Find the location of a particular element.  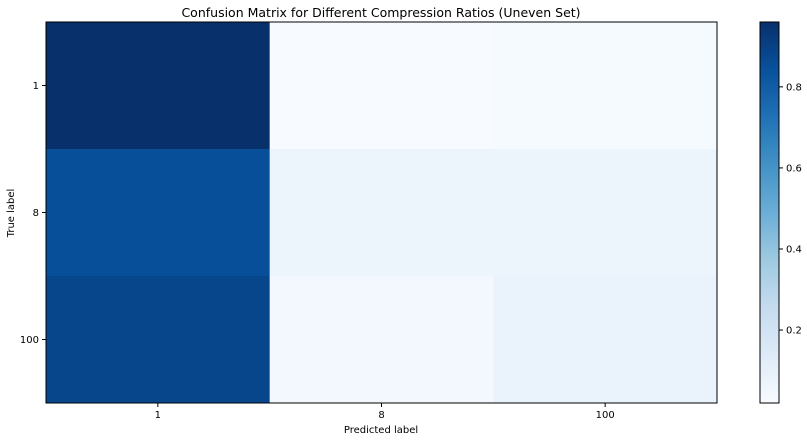

colorbar-tick-label: 0.8 is located at coordinates (794, 87).